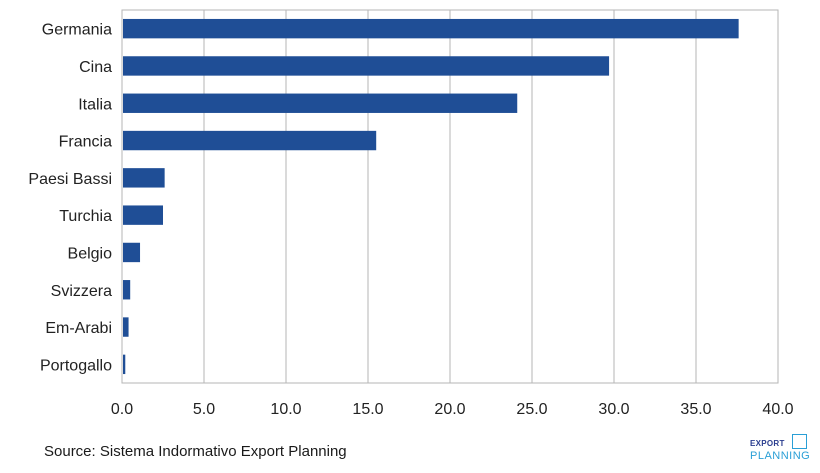 This screenshot has width=820, height=473. I want to click on category-label: Svizzera, so click(81, 291).